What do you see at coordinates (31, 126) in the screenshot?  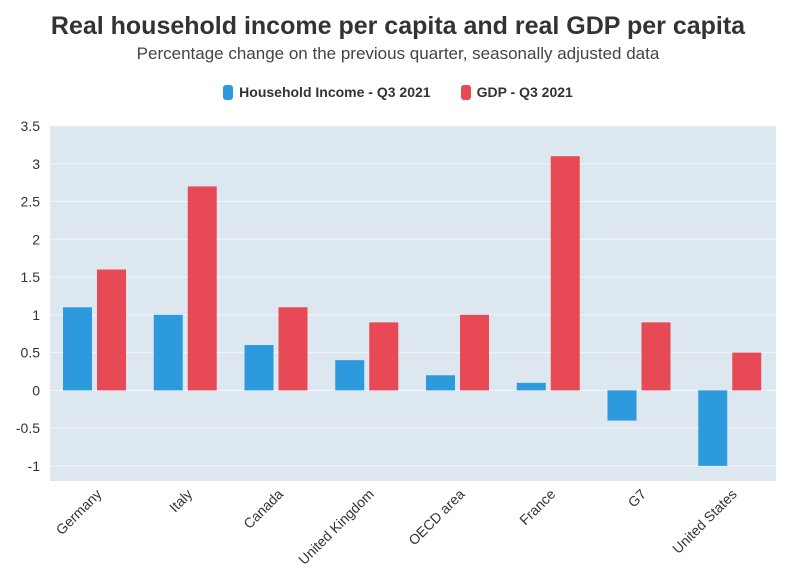 I see `y-tick-label: 3.5` at bounding box center [31, 126].